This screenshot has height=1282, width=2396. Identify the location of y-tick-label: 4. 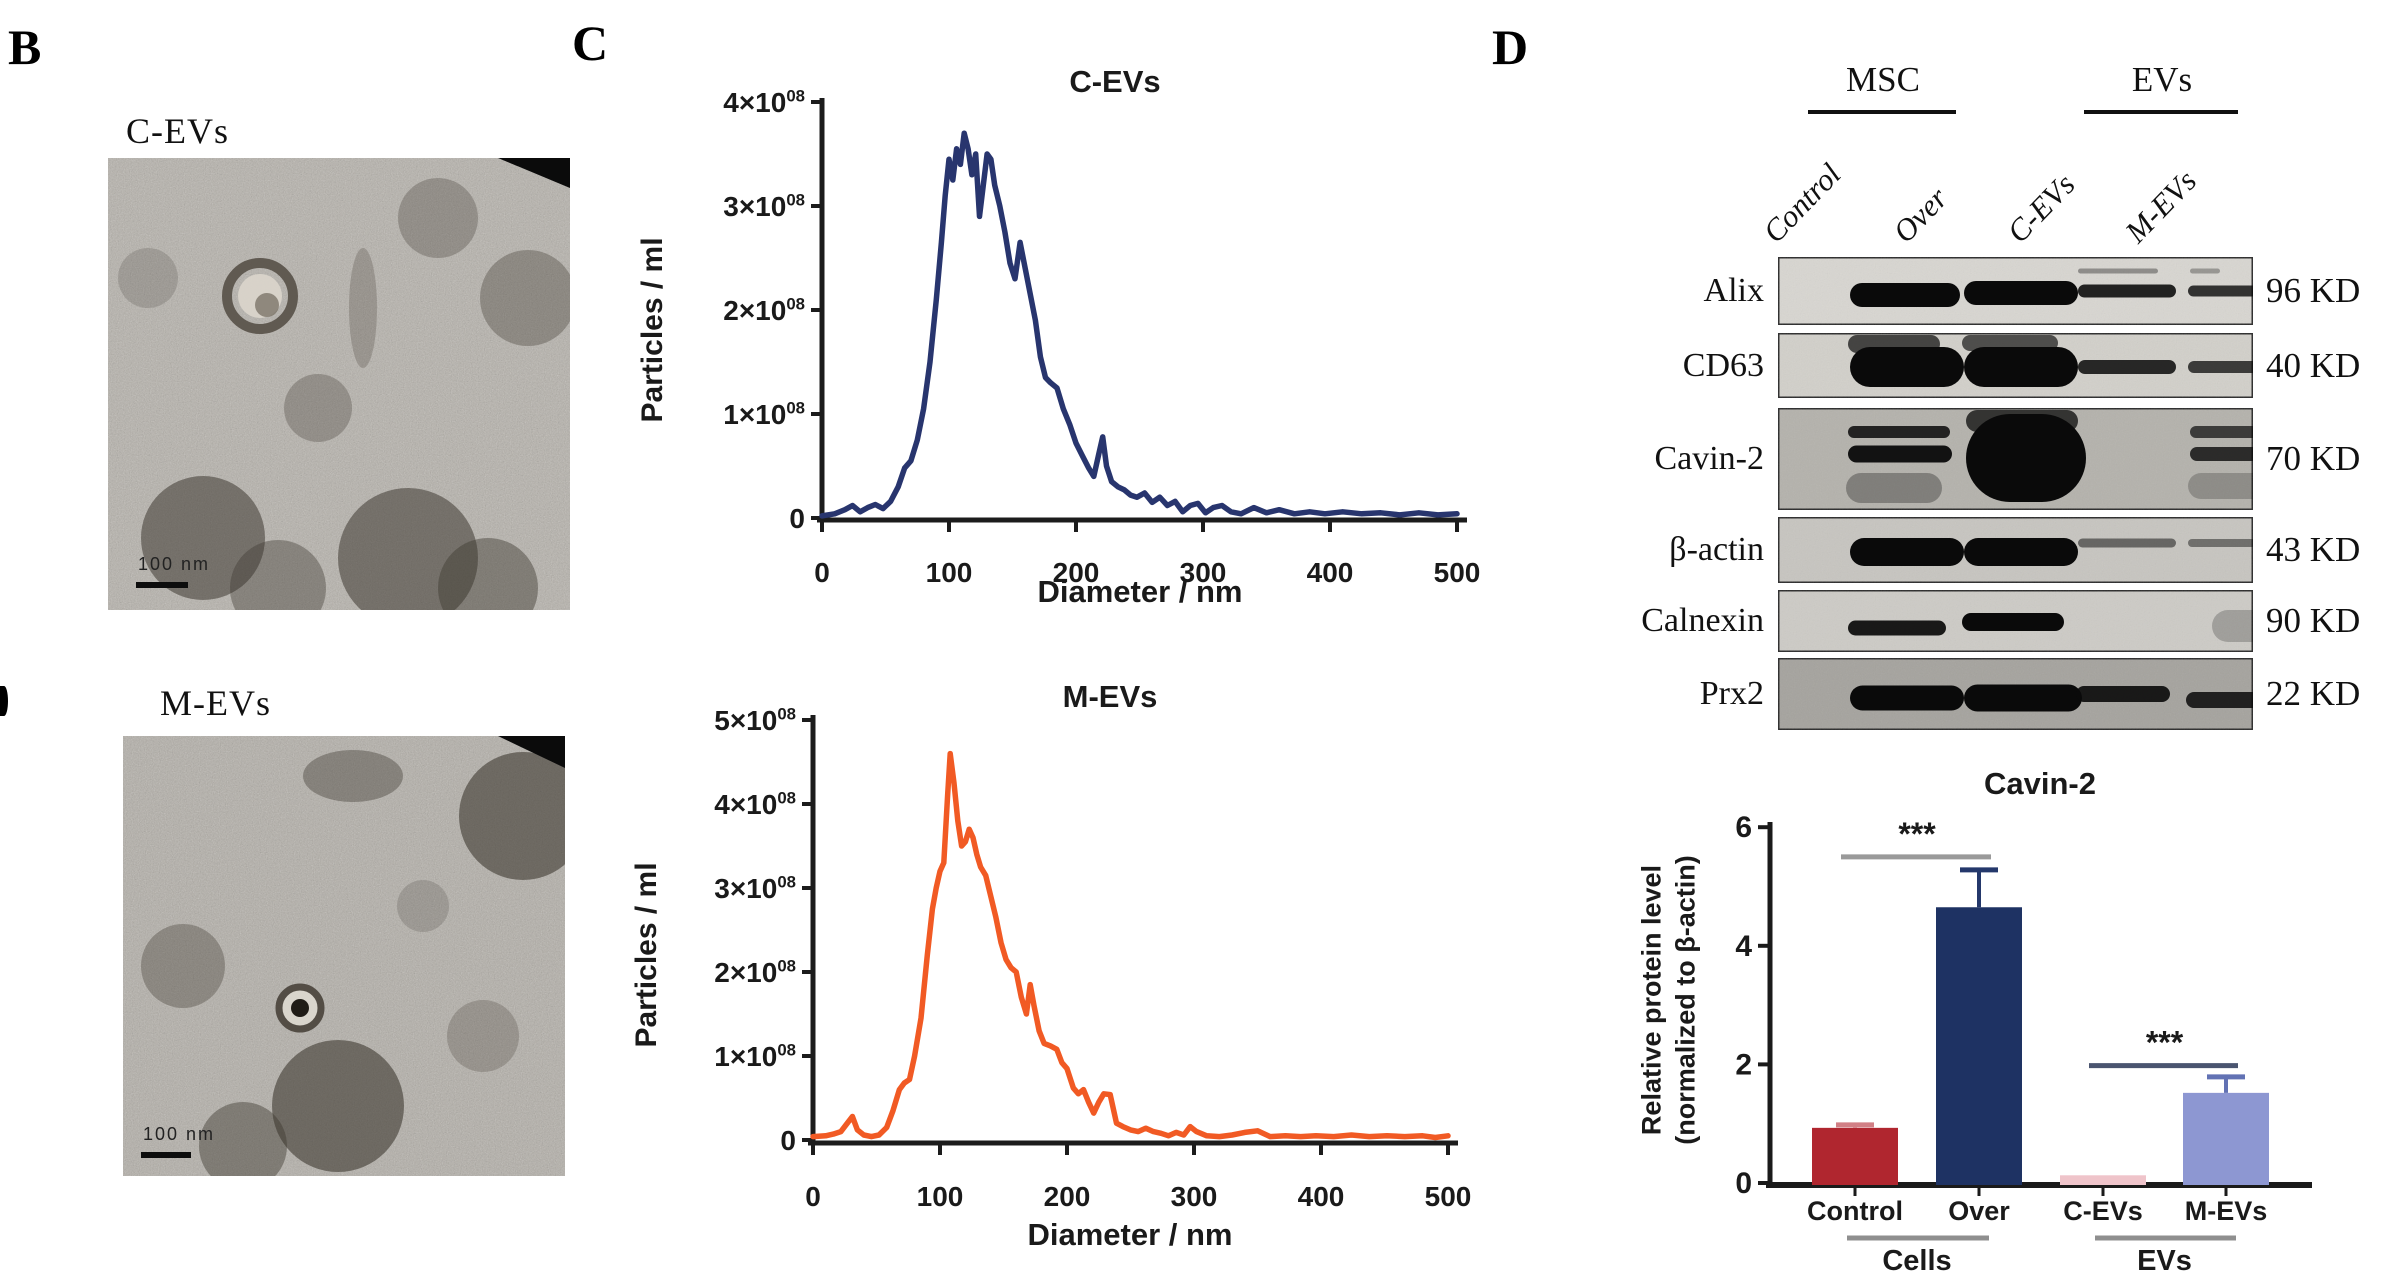
(1743, 946).